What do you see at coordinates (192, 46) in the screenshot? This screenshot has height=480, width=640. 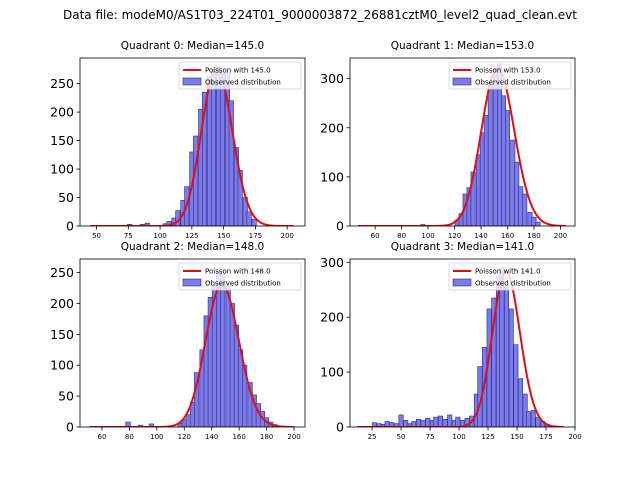 I see `chart-title: Quadrant 0: Median=145.0` at bounding box center [192, 46].